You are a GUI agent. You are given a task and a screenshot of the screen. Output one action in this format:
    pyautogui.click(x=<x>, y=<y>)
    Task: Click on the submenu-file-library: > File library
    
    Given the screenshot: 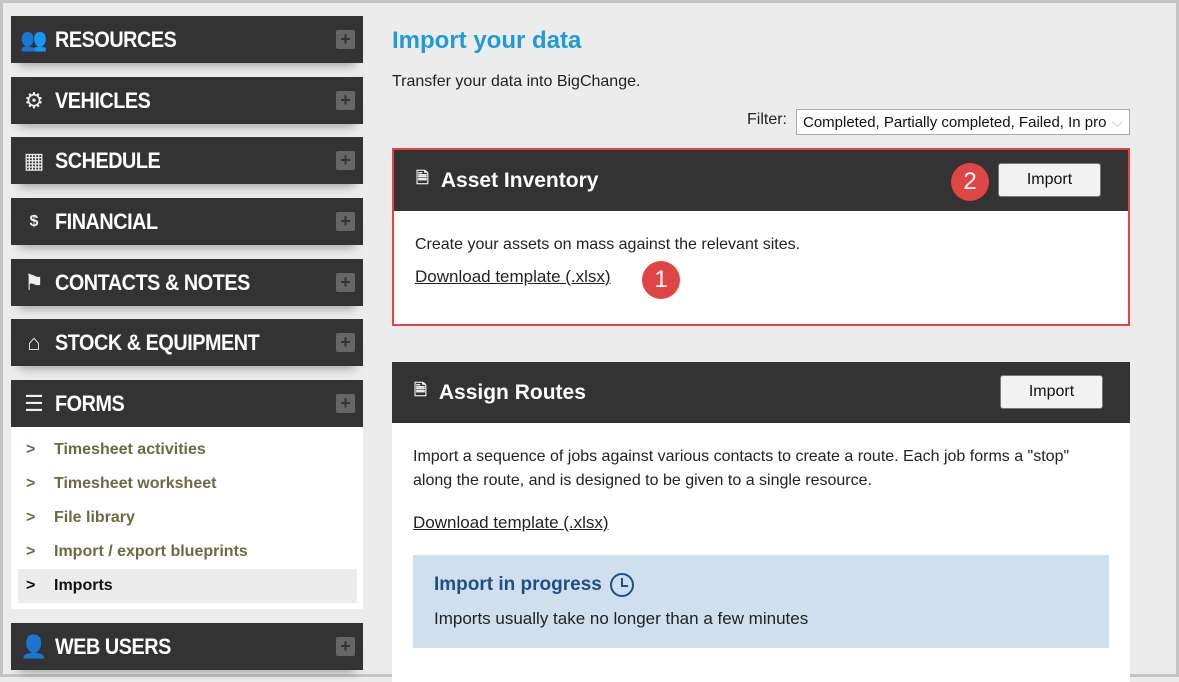 What is the action you would take?
    pyautogui.click(x=187, y=518)
    